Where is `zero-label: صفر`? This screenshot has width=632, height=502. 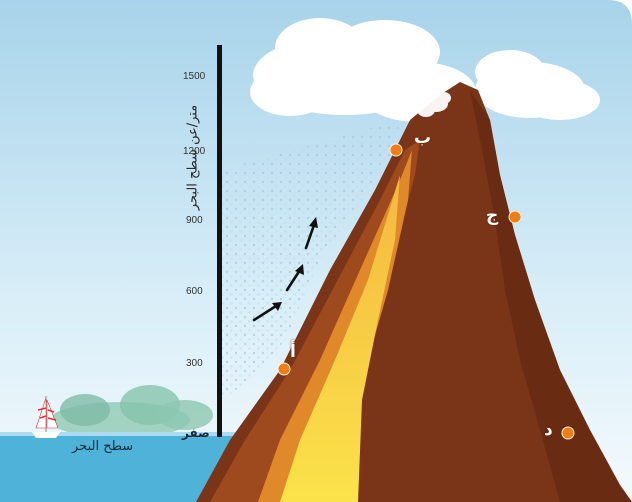
zero-label: صفر is located at coordinates (196, 433).